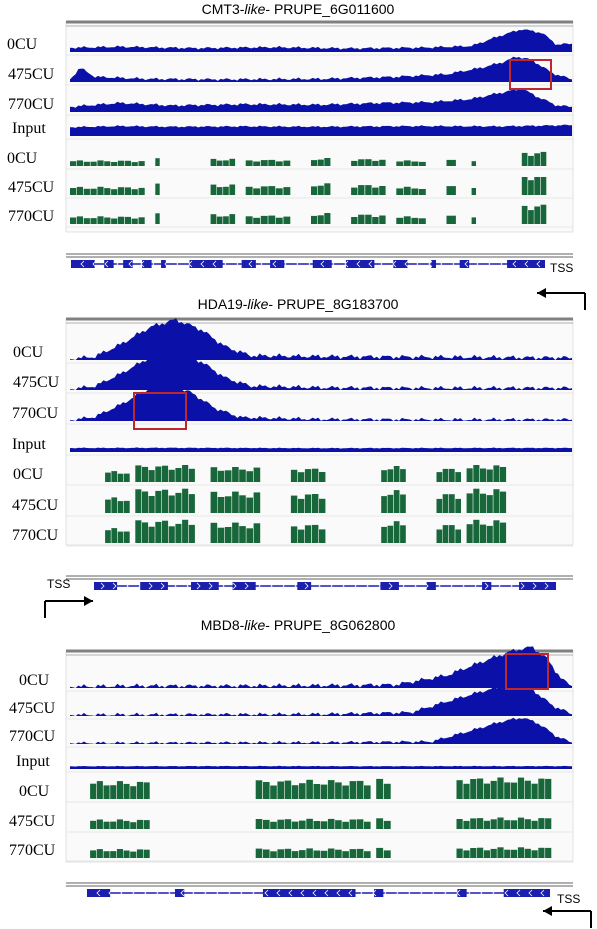 This screenshot has width=597, height=929. I want to click on tss-label: TSS, so click(561, 268).